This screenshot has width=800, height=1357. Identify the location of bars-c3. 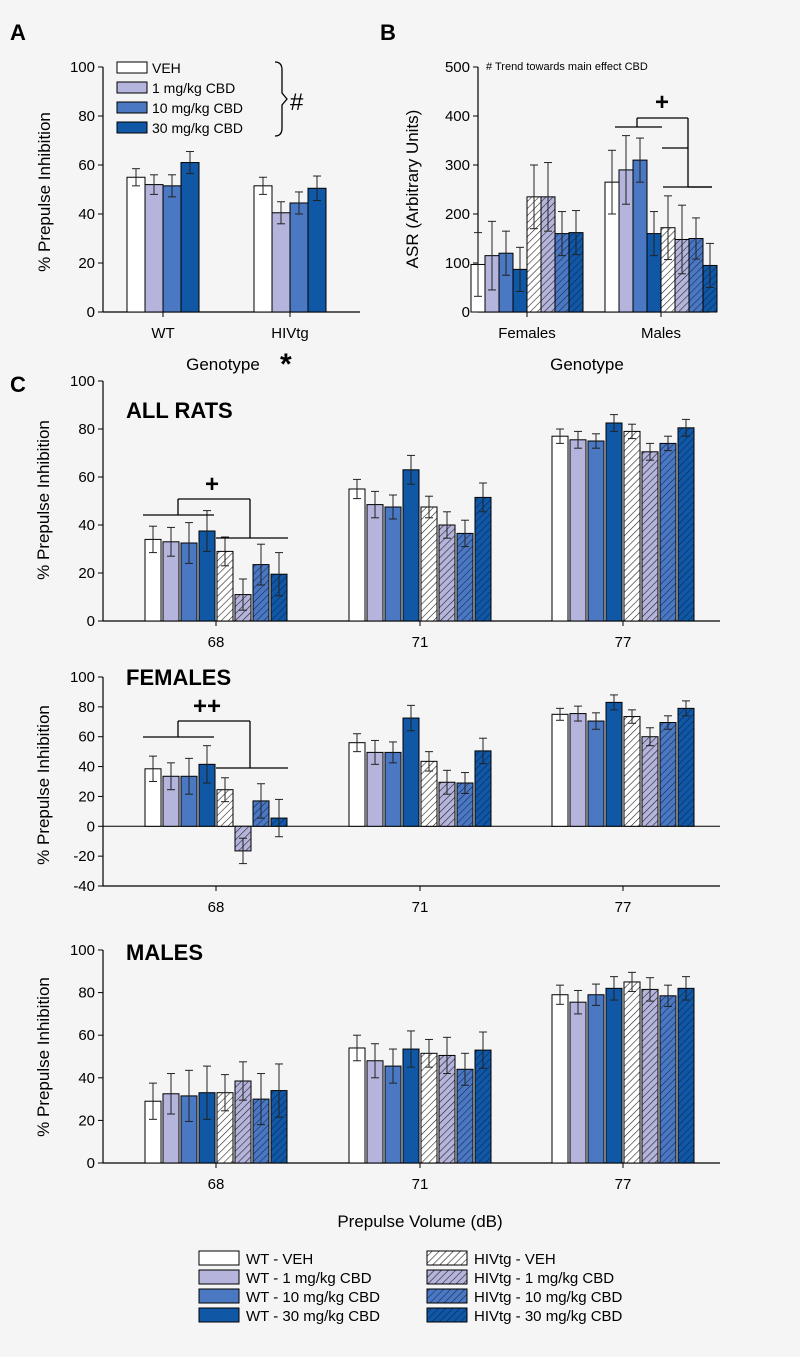
(419, 1067).